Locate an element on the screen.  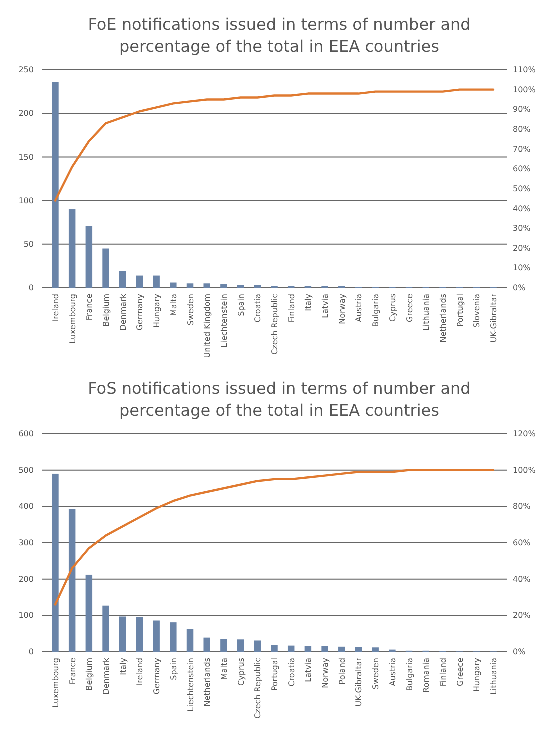
x-tick-label: France is located at coordinates (89, 307).